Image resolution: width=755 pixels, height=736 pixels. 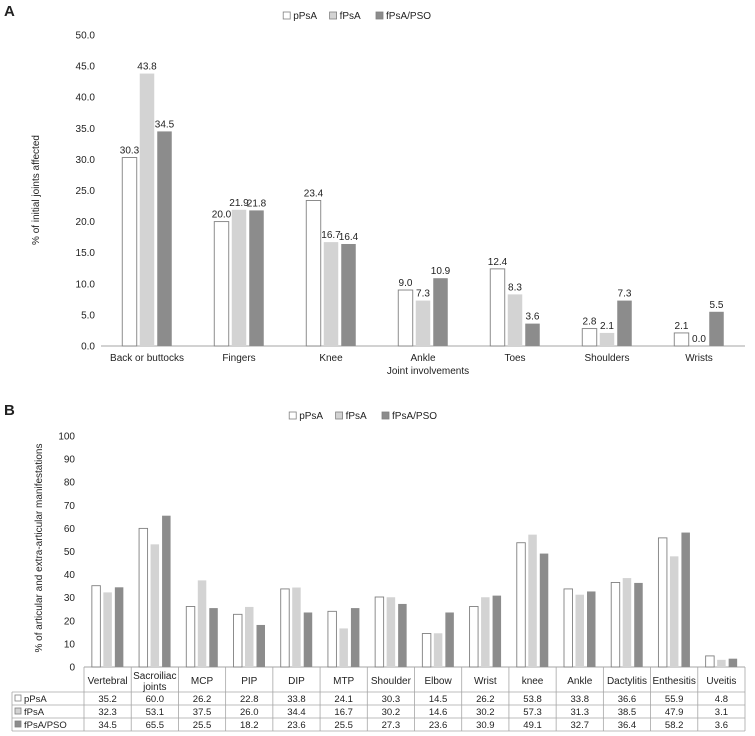 I want to click on panel-b-table-value-fpsa-pso-wrist: 30.9, so click(x=485, y=725).